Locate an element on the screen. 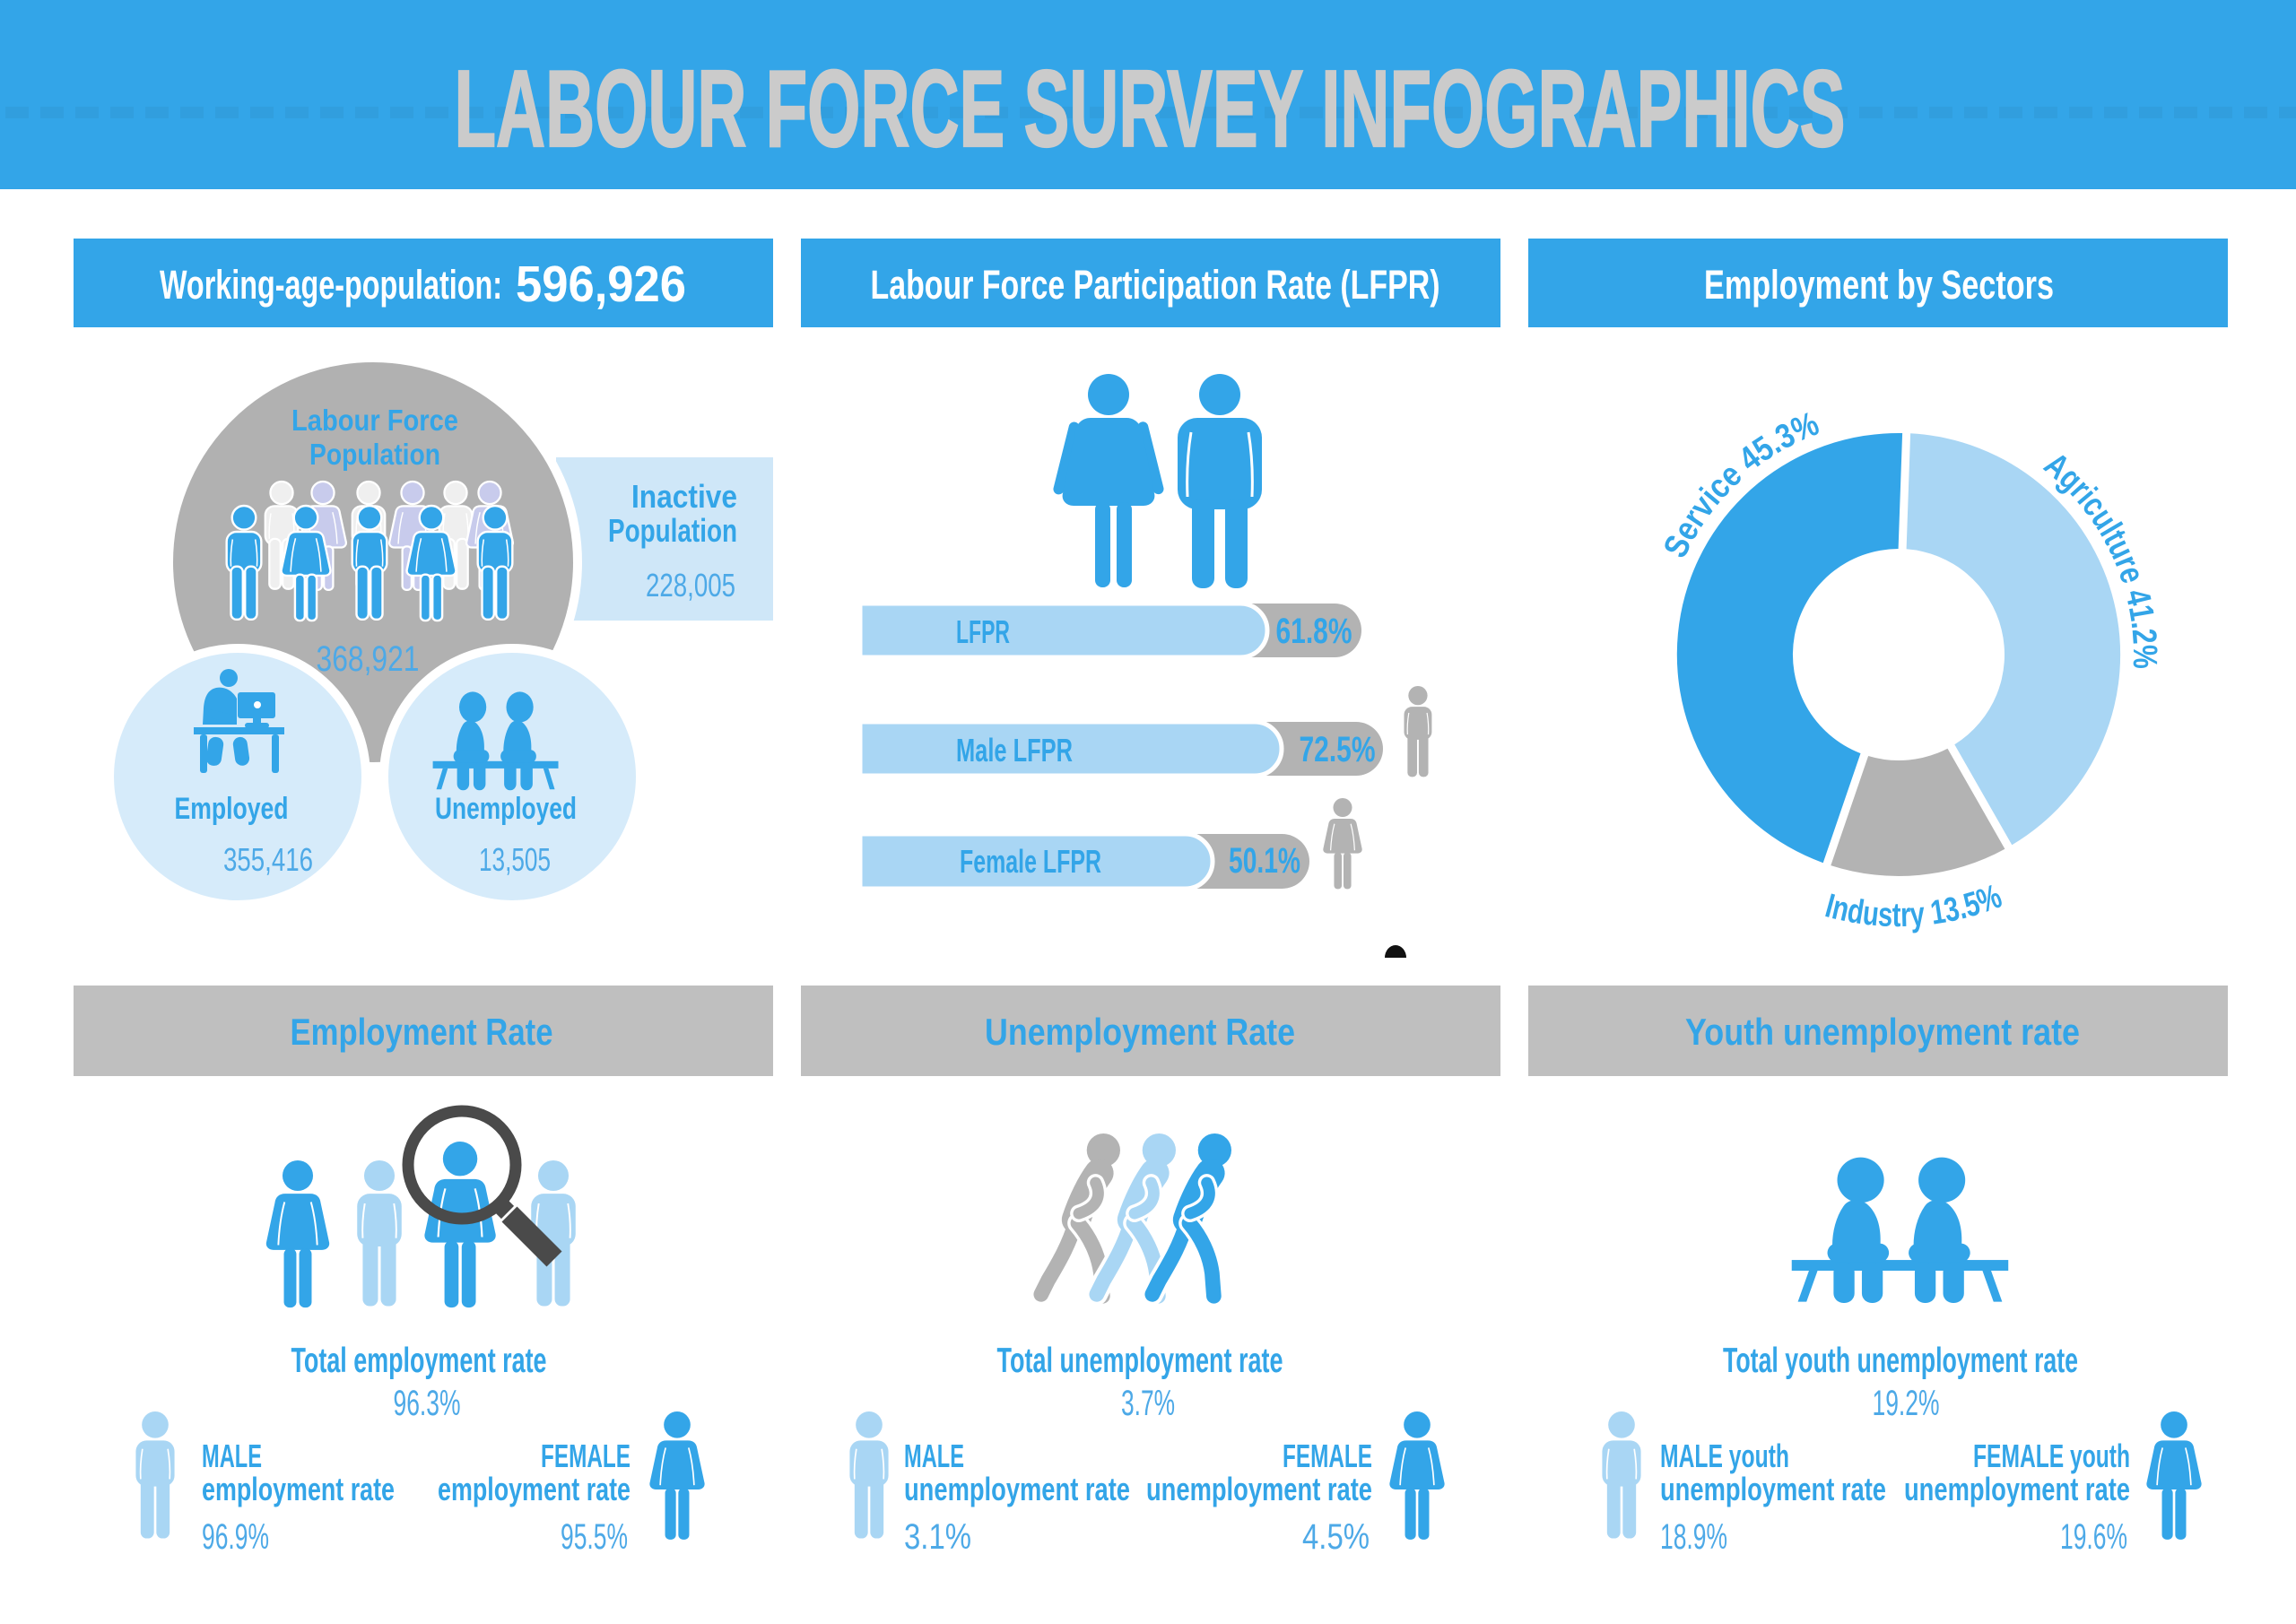 The height and width of the screenshot is (1624, 2296). svg-text: 96.3% is located at coordinates (427, 1403).